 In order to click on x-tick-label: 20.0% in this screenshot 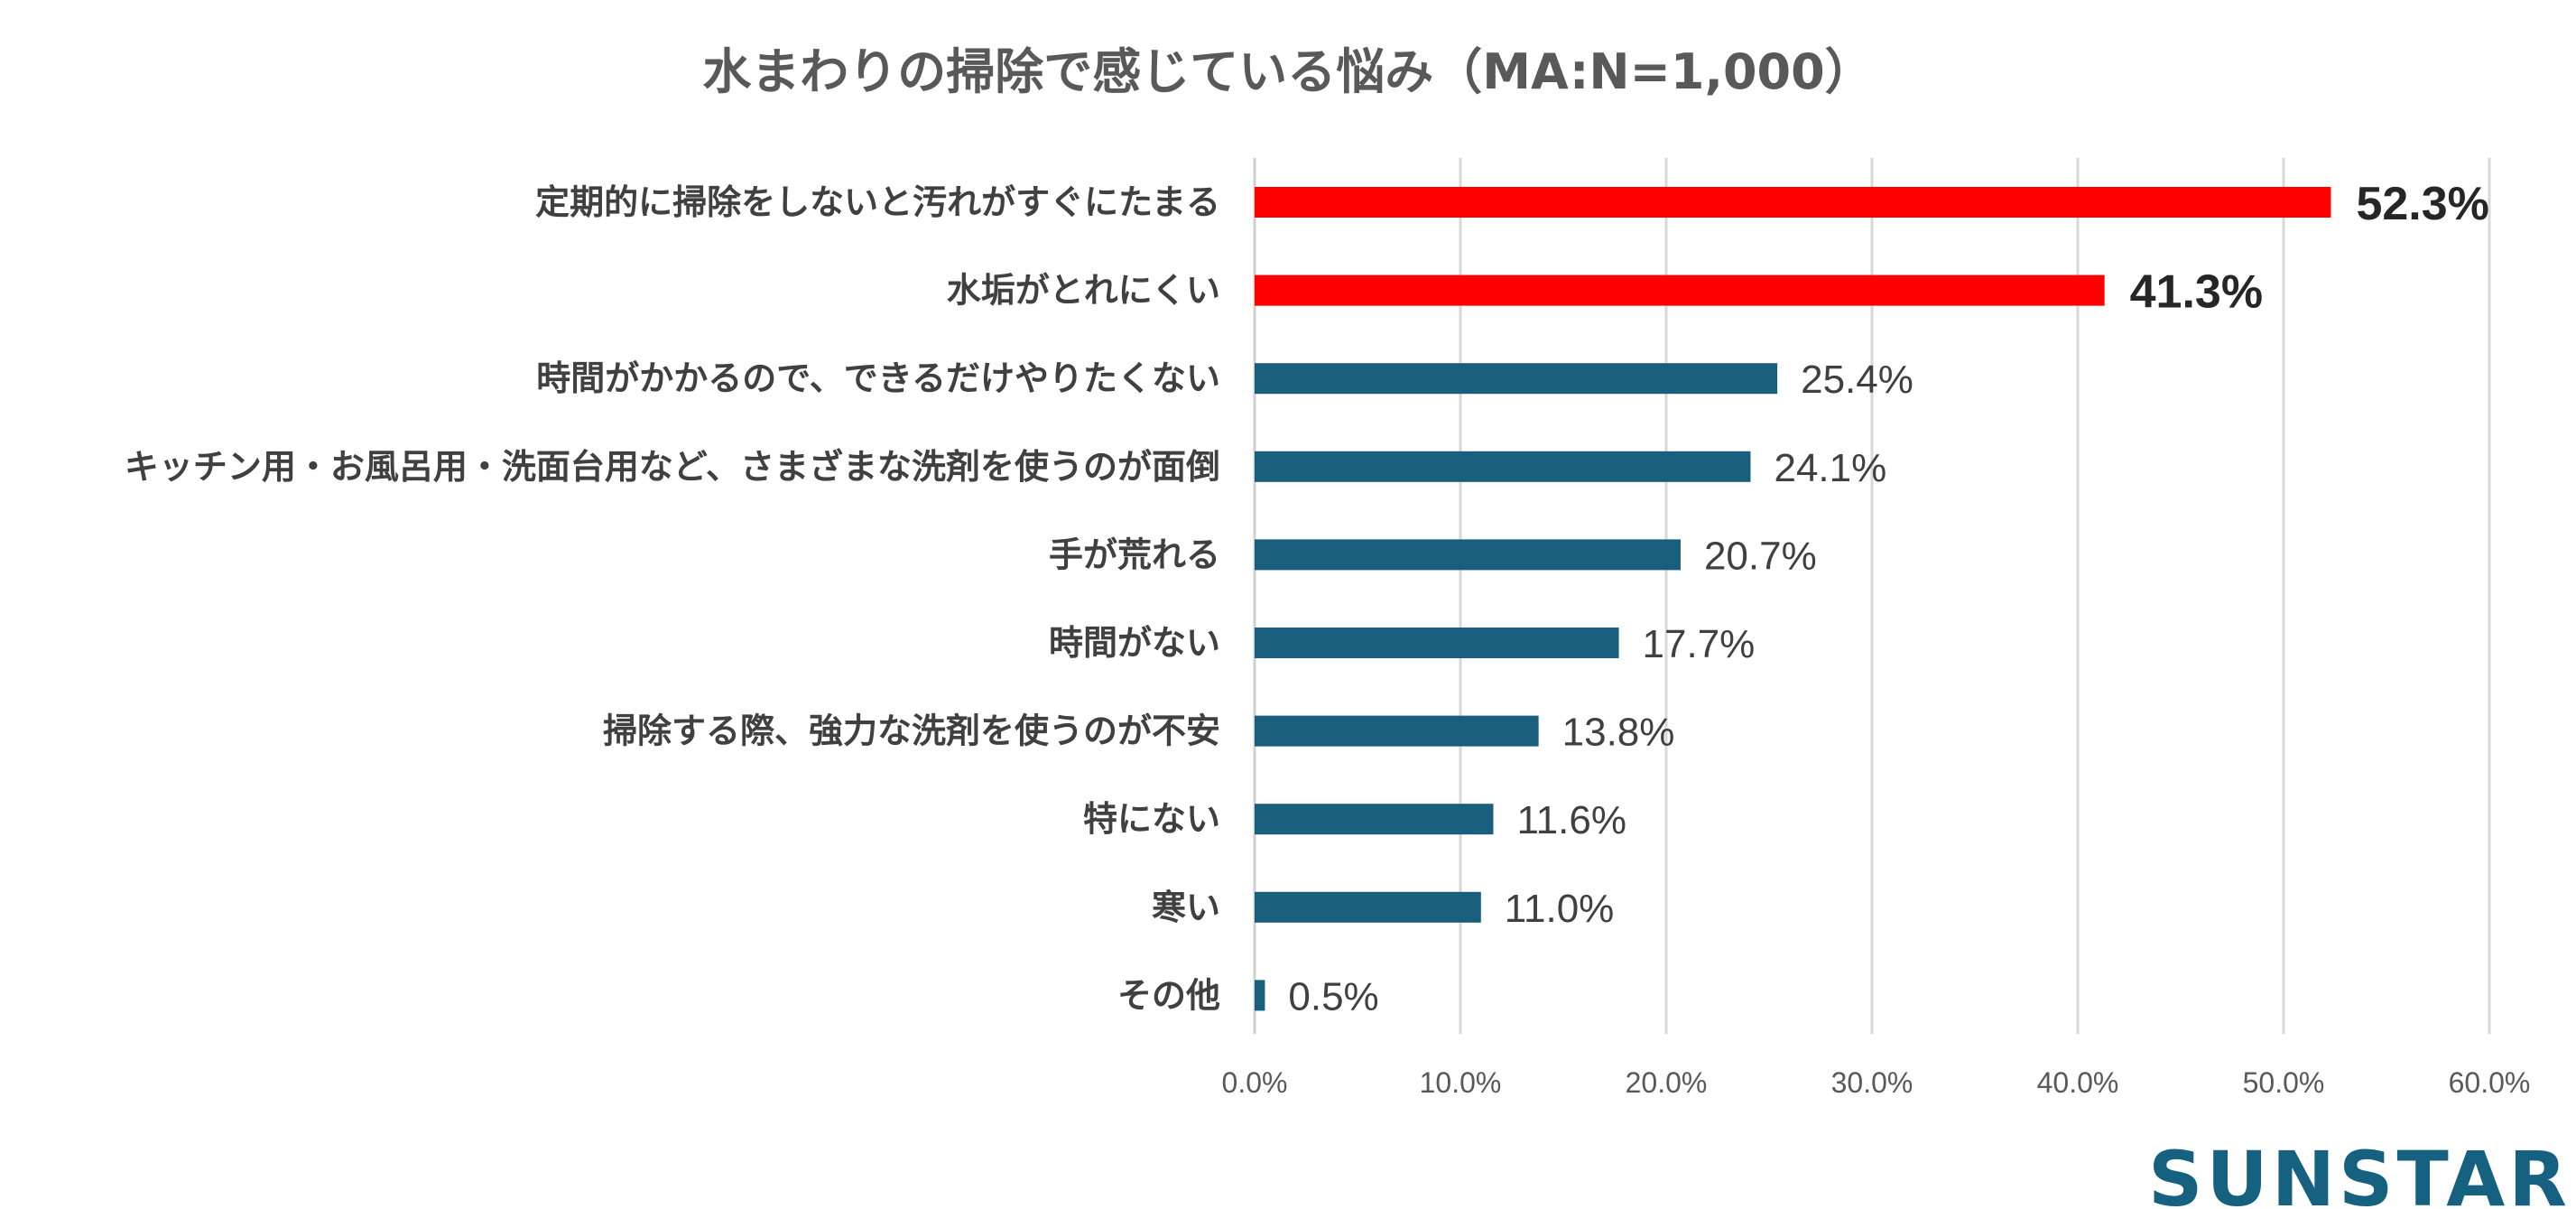, I will do `click(1667, 1082)`.